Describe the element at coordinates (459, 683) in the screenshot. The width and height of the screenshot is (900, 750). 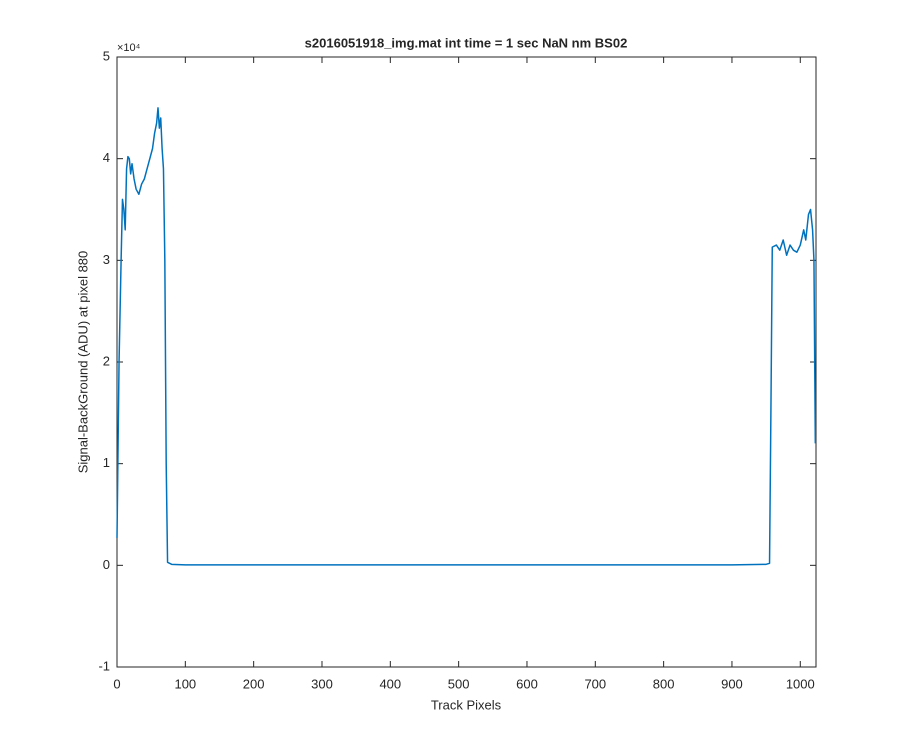
I see `x-tick-label: 500` at that location.